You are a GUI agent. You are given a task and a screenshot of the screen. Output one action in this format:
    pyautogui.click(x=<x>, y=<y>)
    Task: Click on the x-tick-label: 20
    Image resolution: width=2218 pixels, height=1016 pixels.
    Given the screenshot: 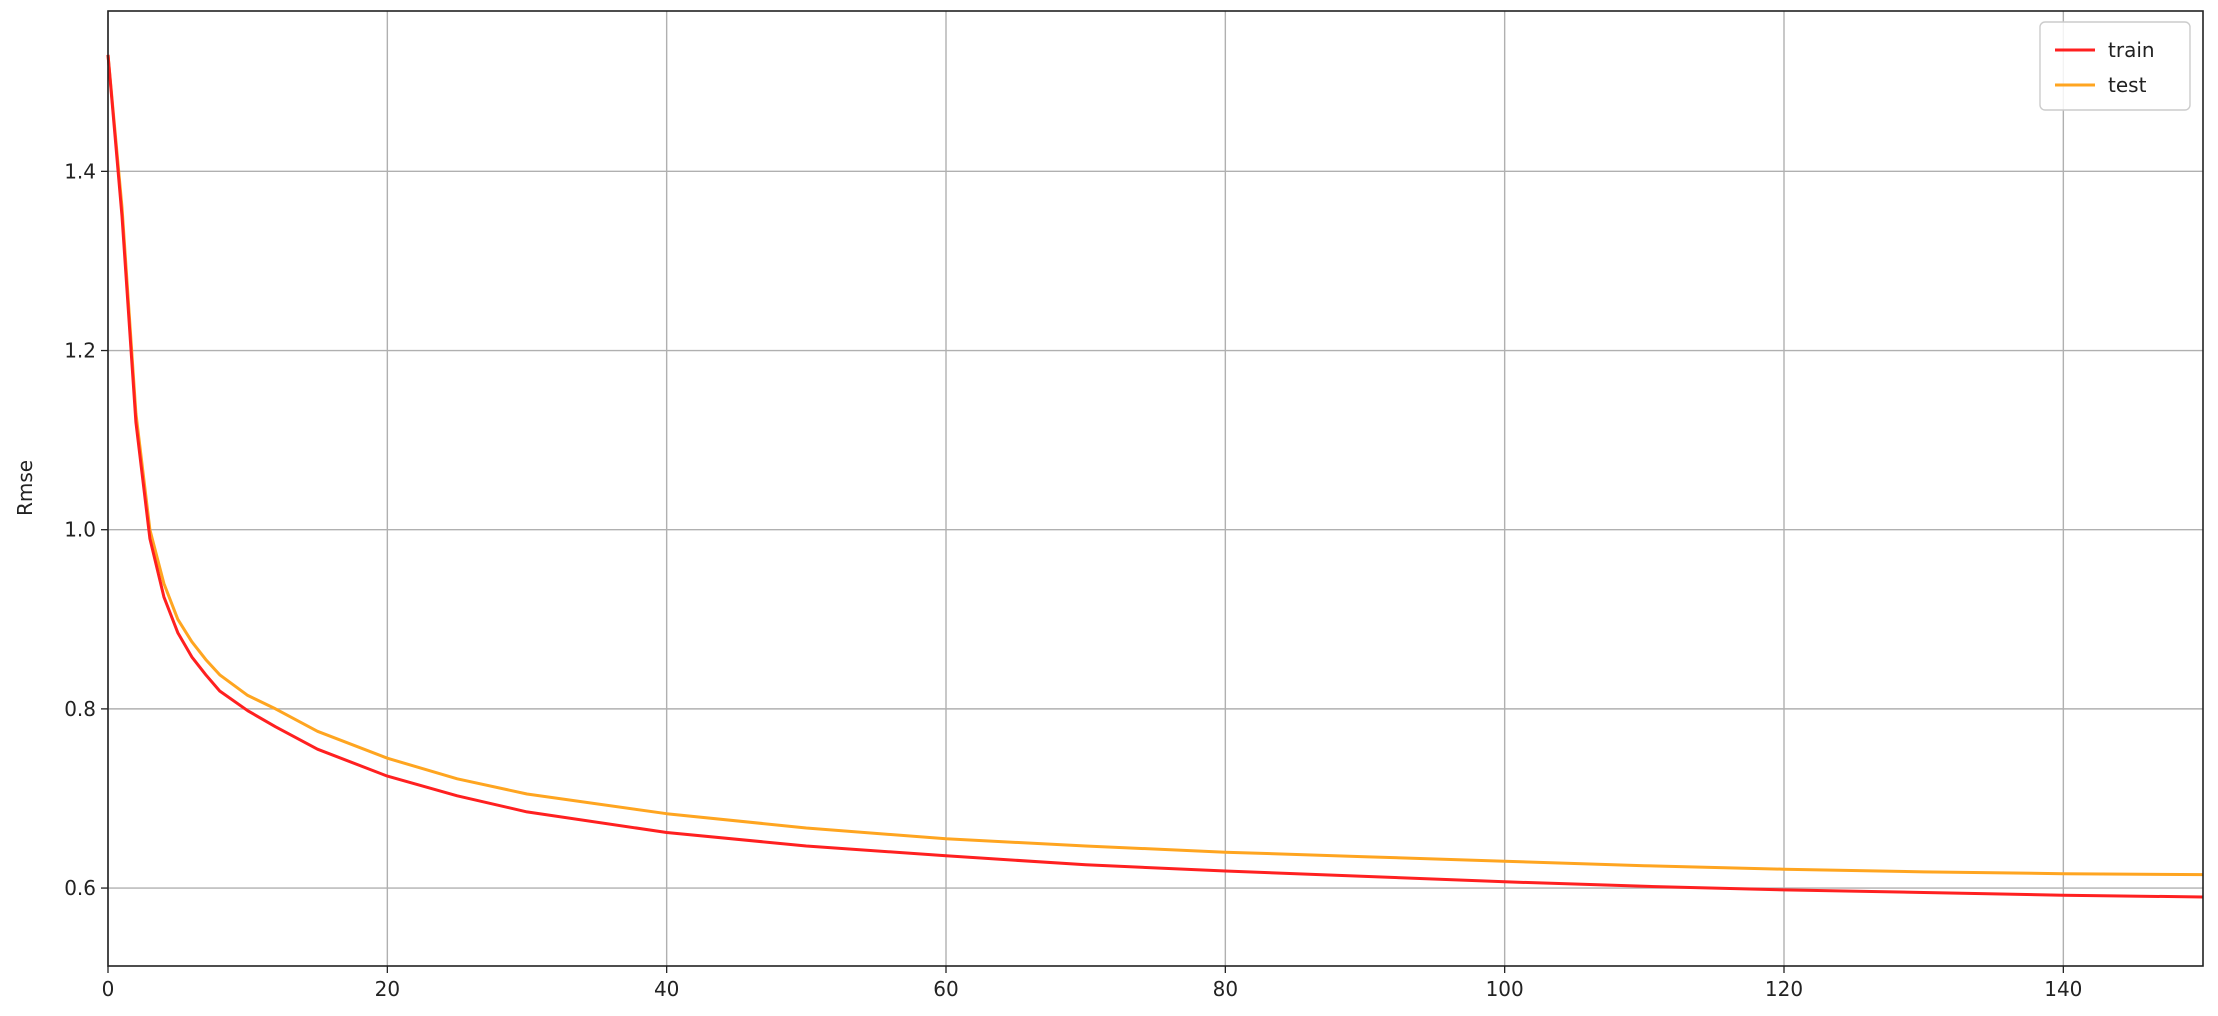 What is the action you would take?
    pyautogui.click(x=387, y=989)
    